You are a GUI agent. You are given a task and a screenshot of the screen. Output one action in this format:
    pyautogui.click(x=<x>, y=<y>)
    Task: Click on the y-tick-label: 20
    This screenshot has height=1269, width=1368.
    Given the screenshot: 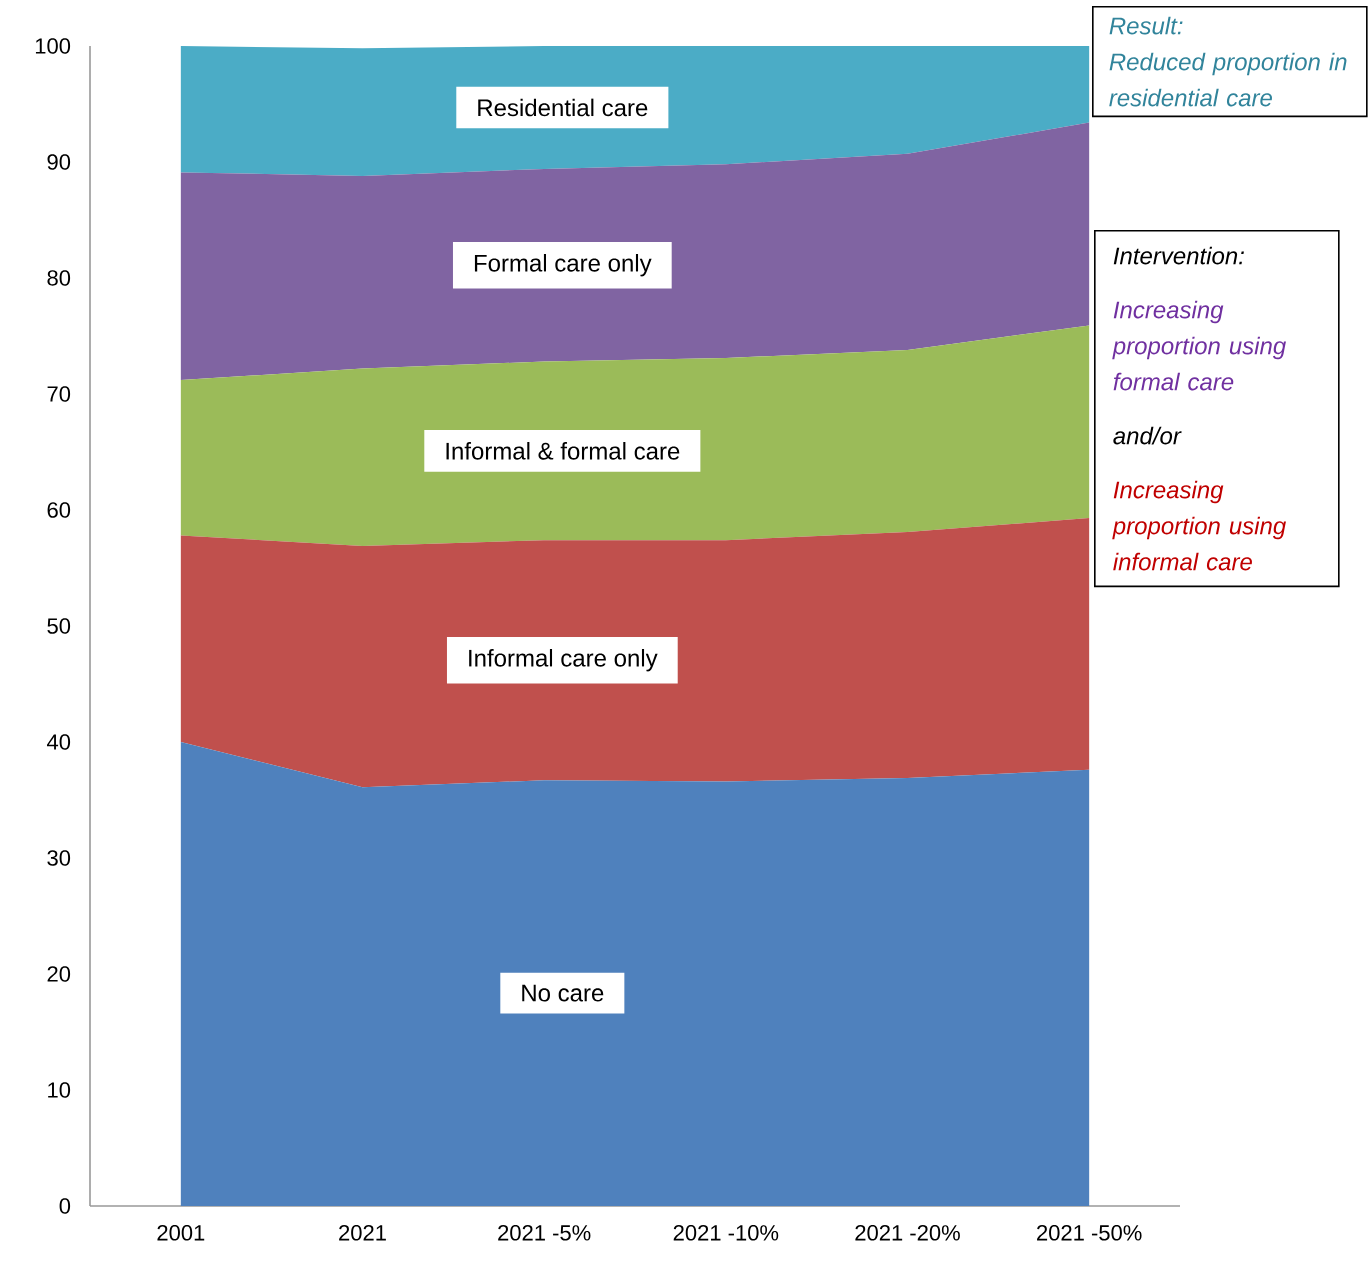 What is the action you would take?
    pyautogui.click(x=59, y=974)
    